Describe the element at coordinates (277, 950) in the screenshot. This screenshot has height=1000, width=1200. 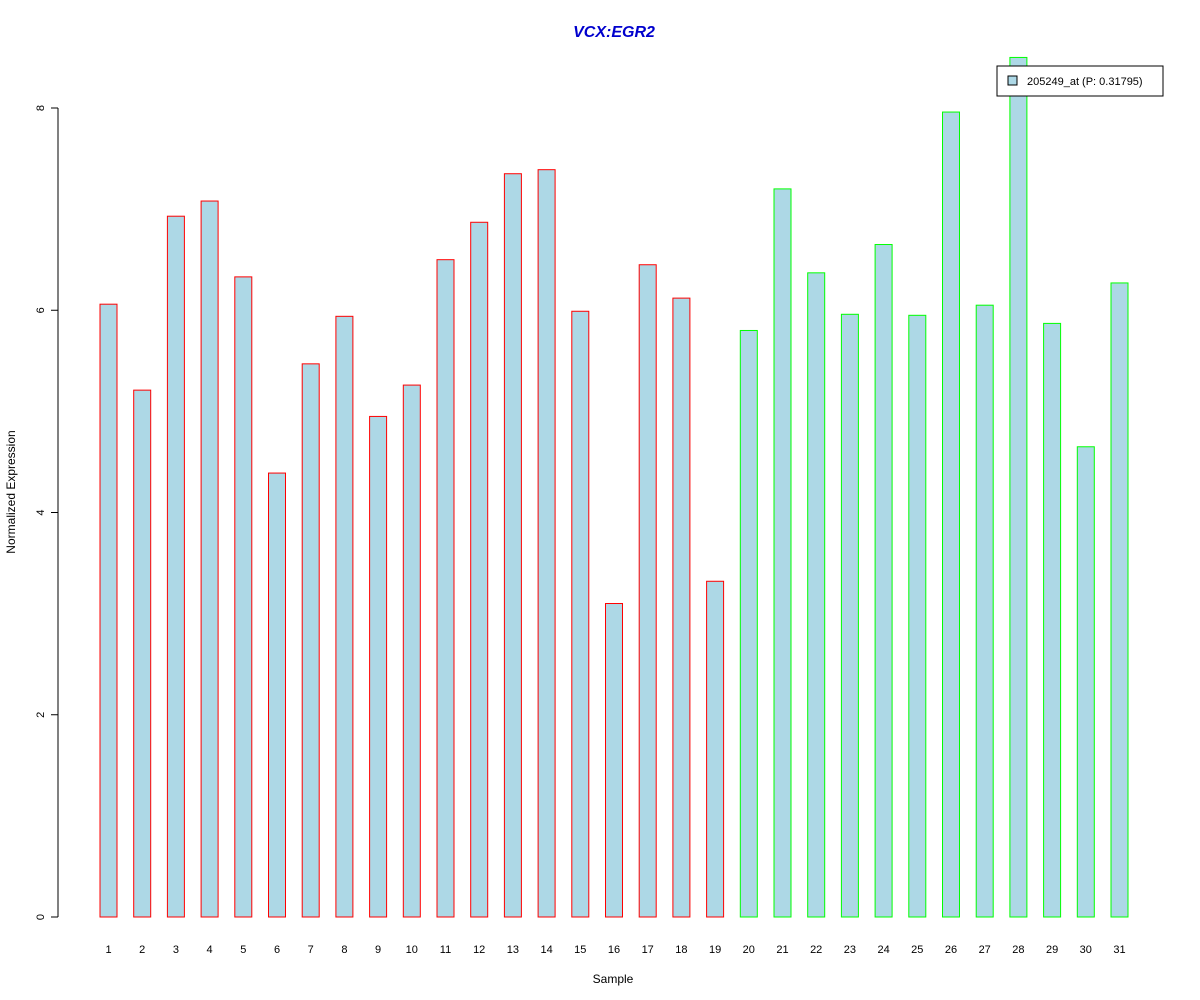
I see `x-tick-label: 6` at that location.